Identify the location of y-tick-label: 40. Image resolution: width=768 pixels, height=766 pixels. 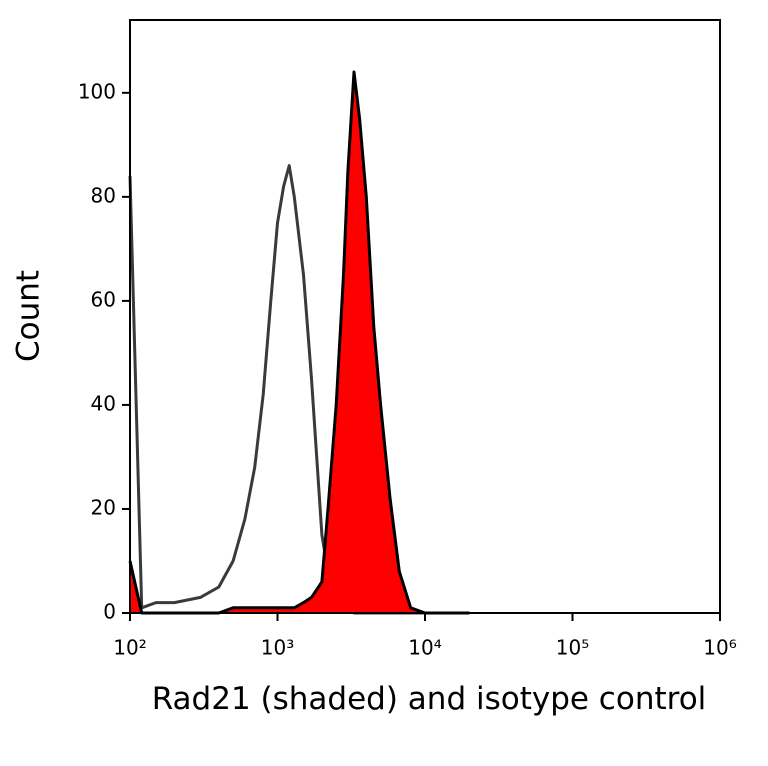
(103, 403).